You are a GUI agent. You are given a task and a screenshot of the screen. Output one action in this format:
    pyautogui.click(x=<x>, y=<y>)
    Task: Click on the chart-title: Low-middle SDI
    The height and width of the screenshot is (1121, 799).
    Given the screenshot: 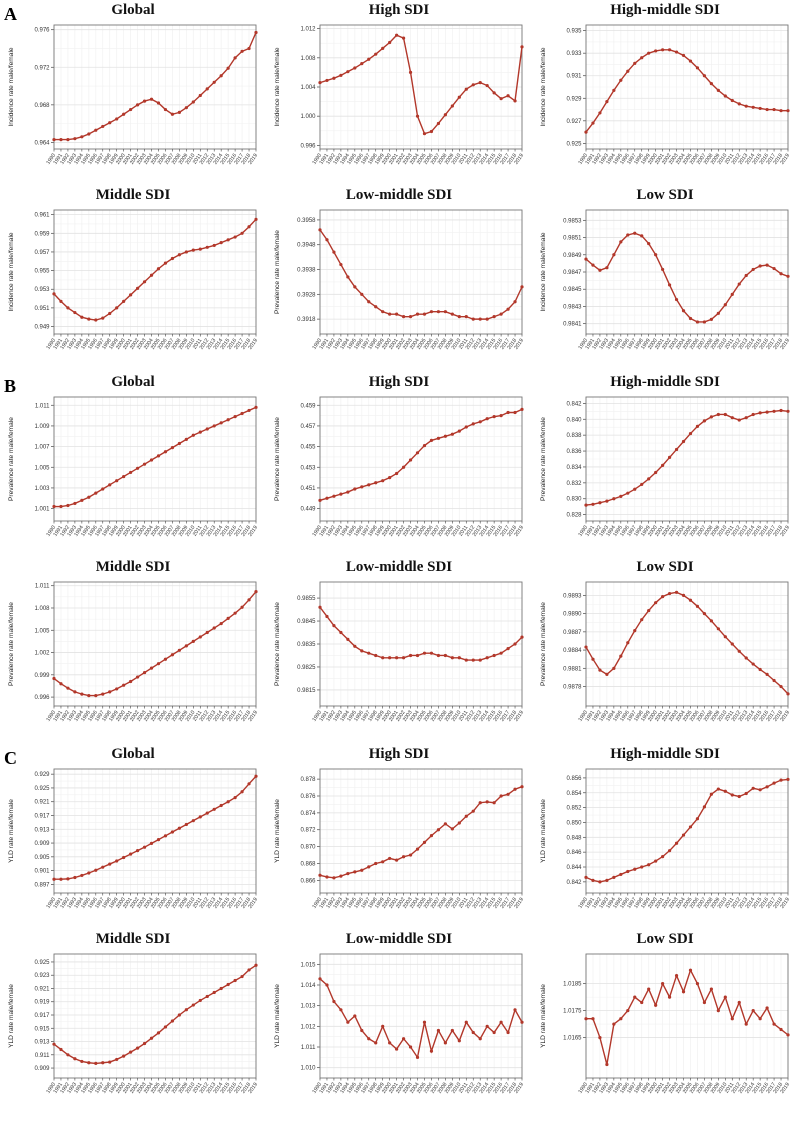 What is the action you would take?
    pyautogui.click(x=399, y=195)
    